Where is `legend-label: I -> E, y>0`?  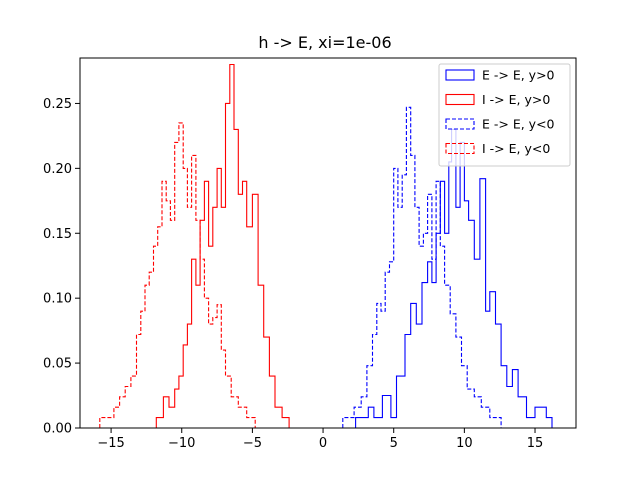 legend-label: I -> E, y>0 is located at coordinates (516, 99).